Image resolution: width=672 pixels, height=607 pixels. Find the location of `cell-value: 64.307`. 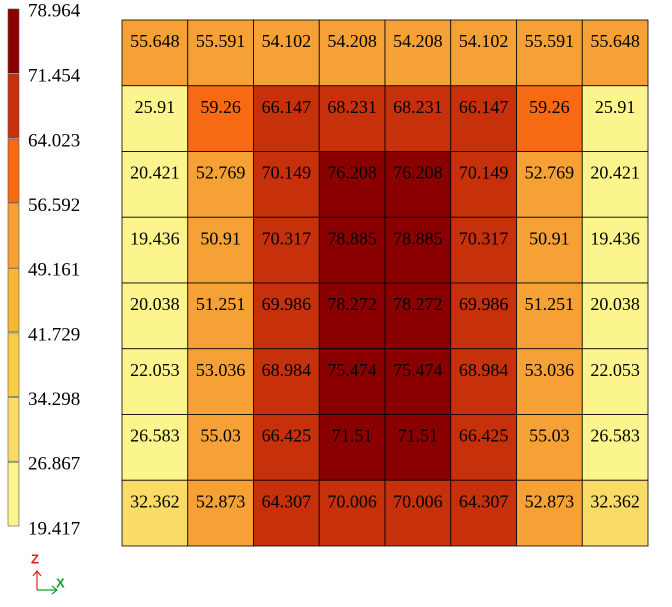

cell-value: 64.307 is located at coordinates (287, 501).